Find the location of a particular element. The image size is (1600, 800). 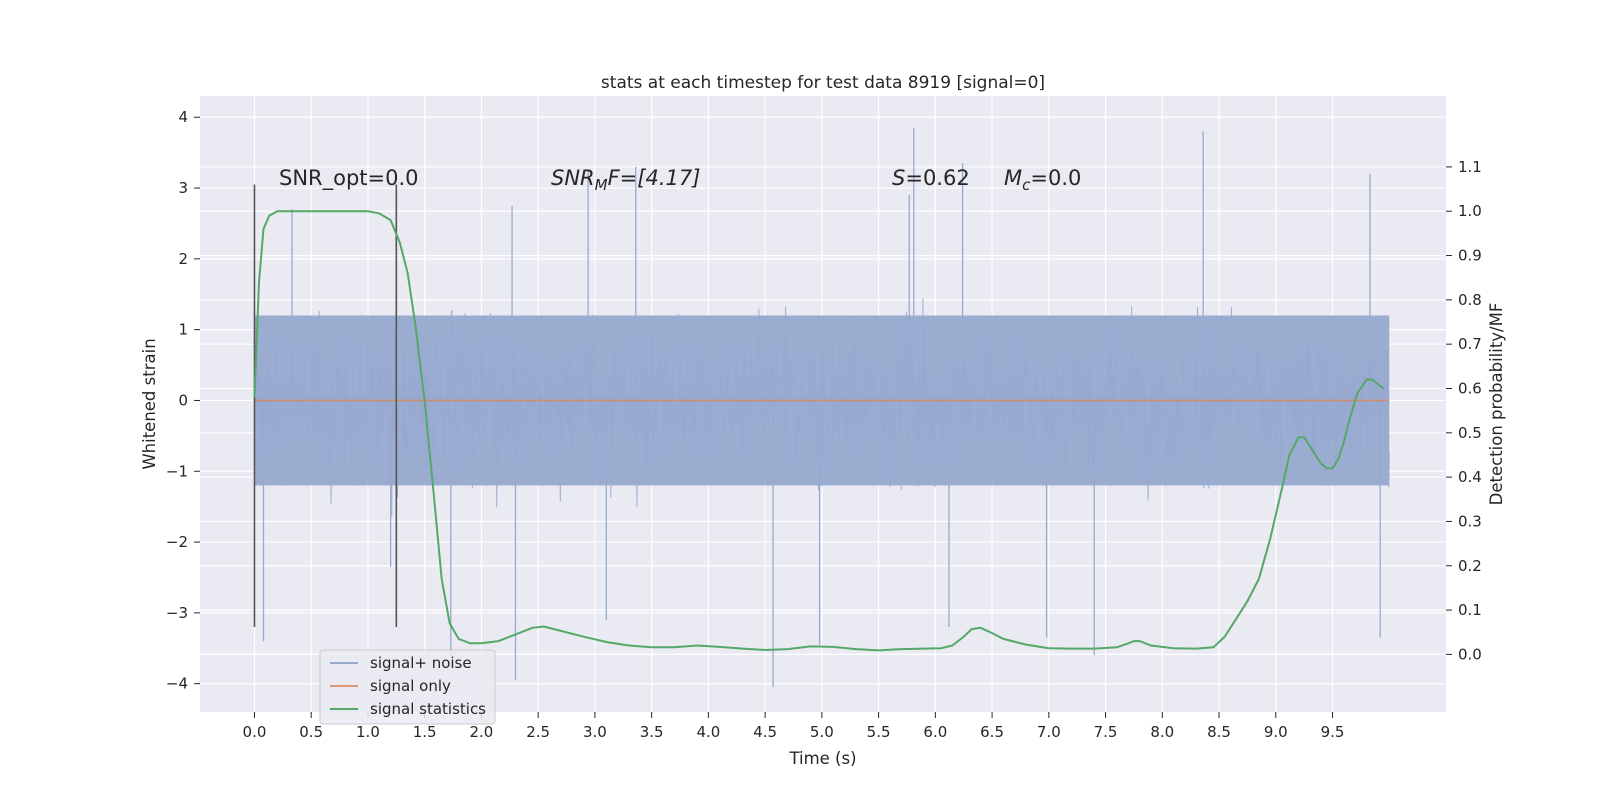

y-tick-label: −1 is located at coordinates (177, 471).